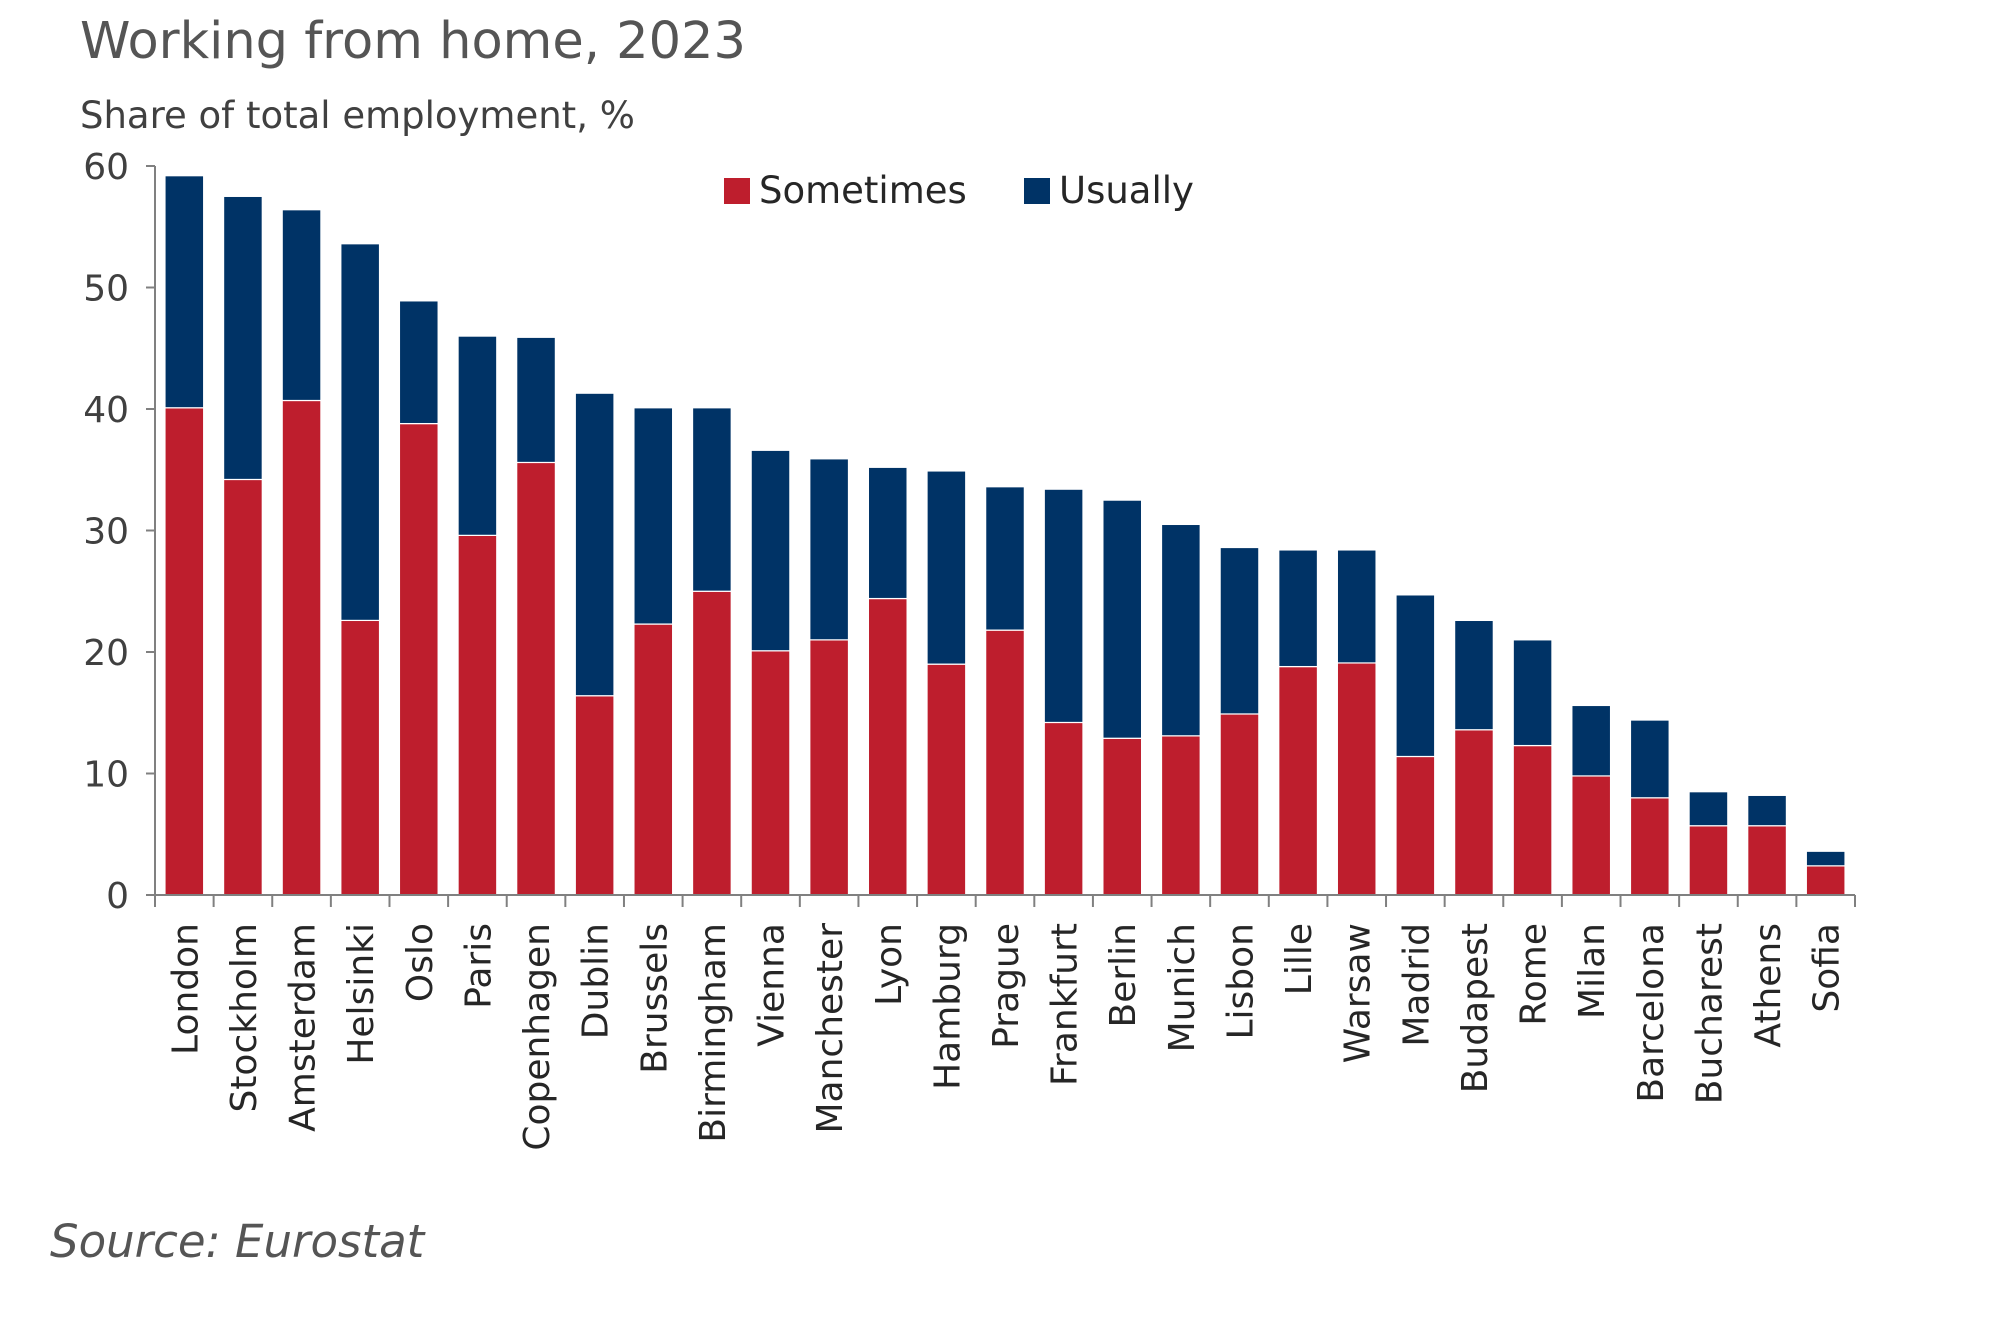 The image size is (2000, 1333). What do you see at coordinates (1358, 993) in the screenshot?
I see `x-tick-label-warsaw: Warsaw` at bounding box center [1358, 993].